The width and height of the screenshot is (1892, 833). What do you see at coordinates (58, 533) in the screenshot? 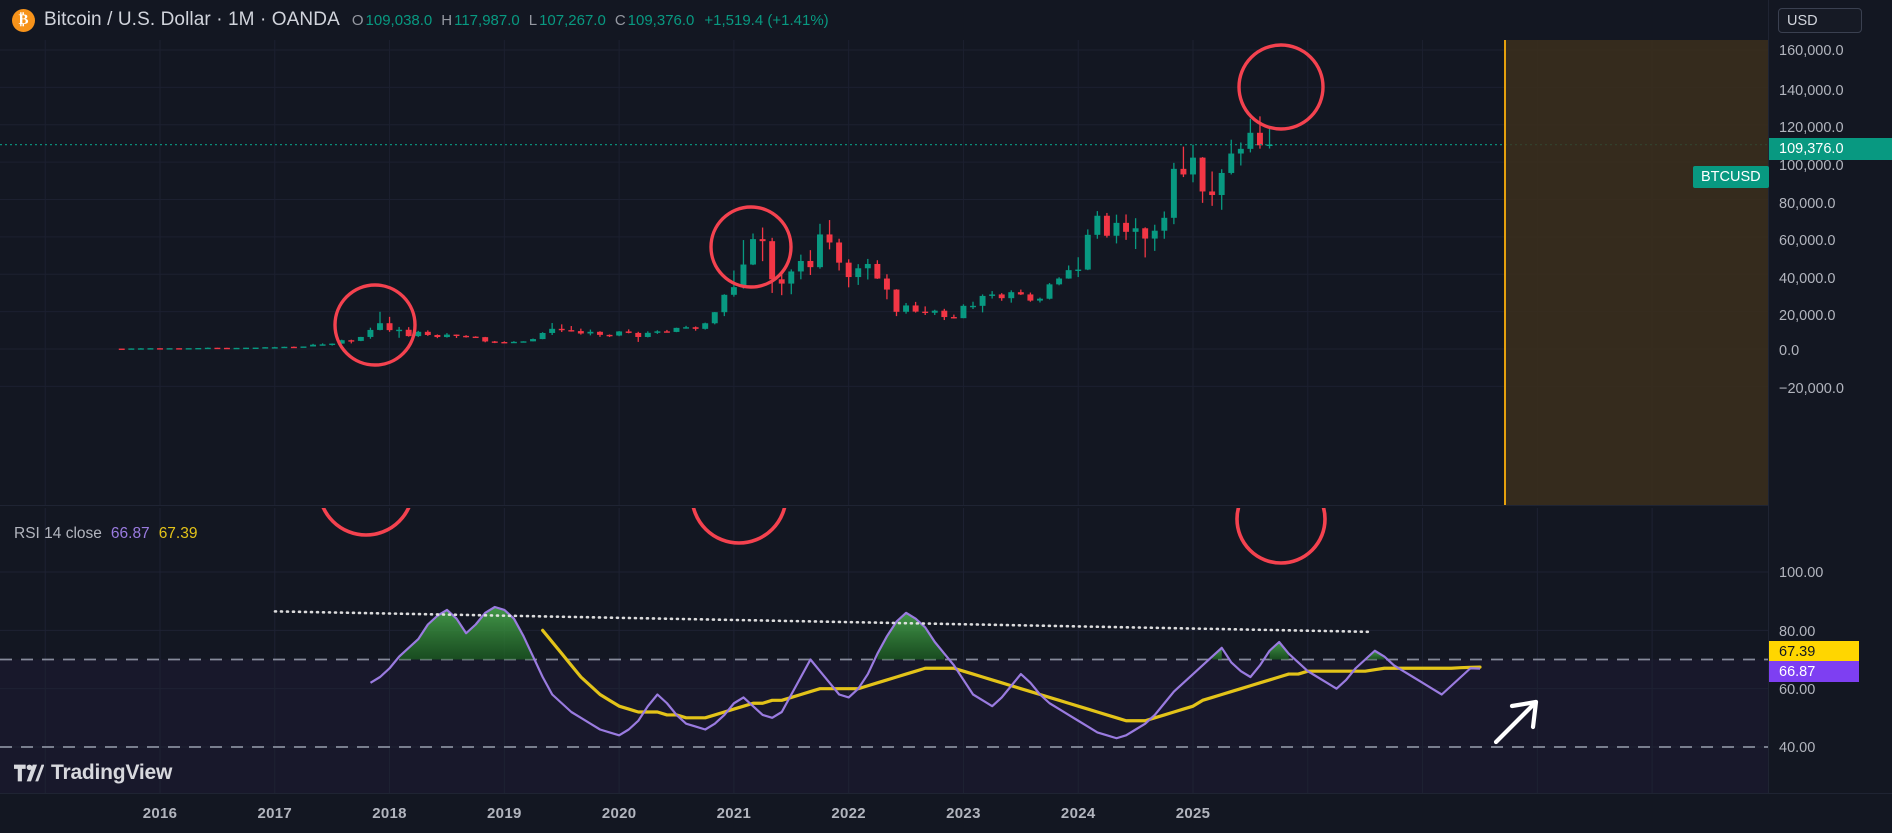
I see `rsi-indicator-name: RSI 14 close` at bounding box center [58, 533].